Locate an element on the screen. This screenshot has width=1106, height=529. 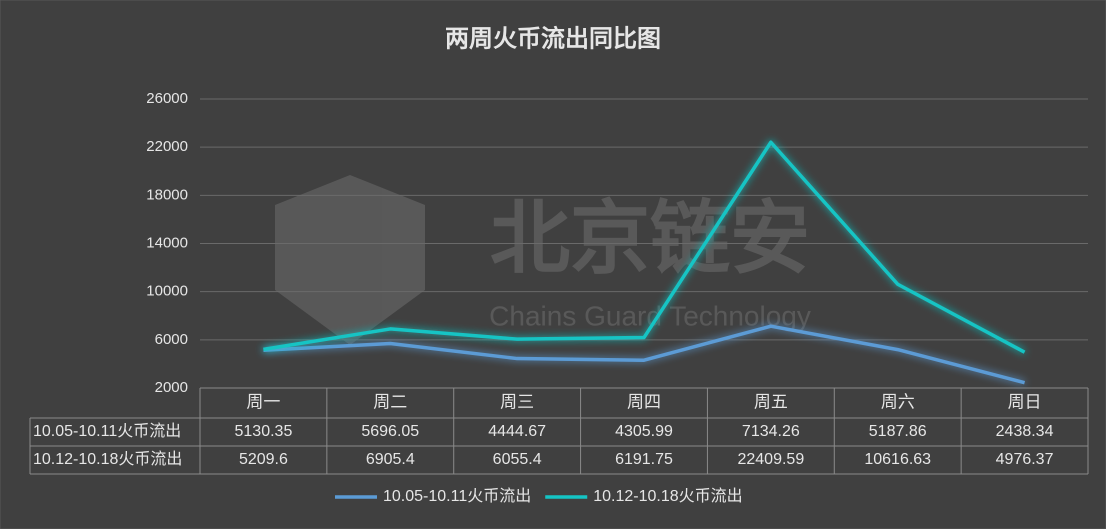
y-tick-label: 26000 is located at coordinates (167, 98).